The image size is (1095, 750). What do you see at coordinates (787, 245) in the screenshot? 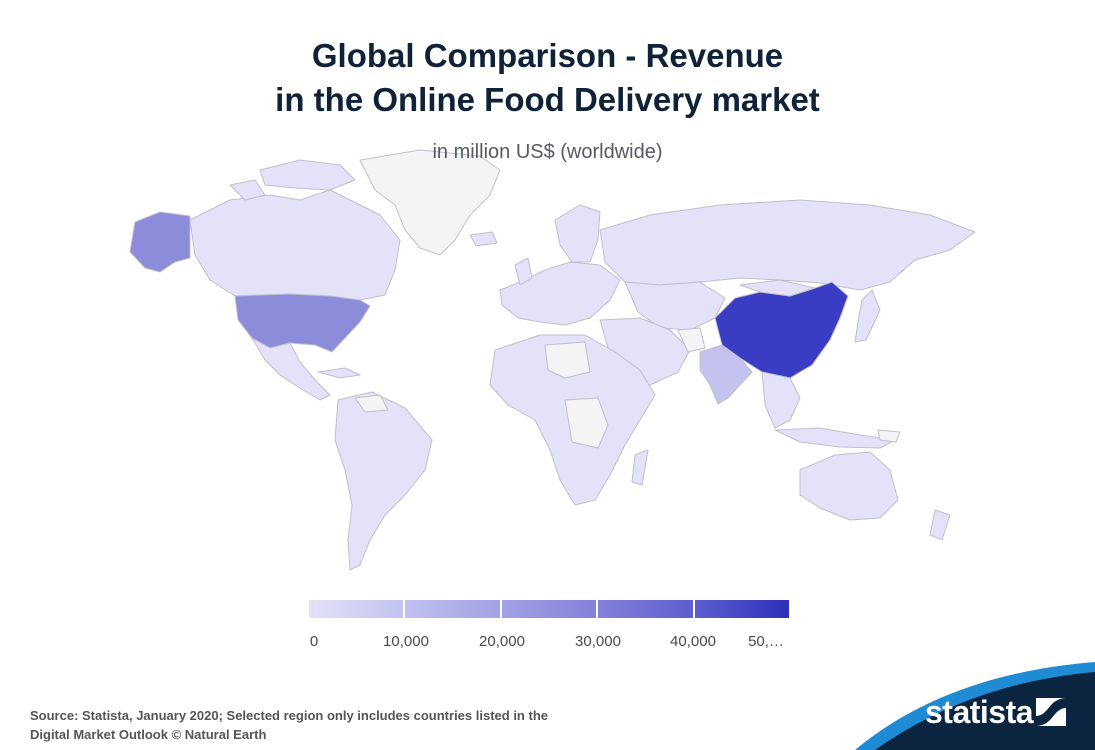
I see `region-russia` at bounding box center [787, 245].